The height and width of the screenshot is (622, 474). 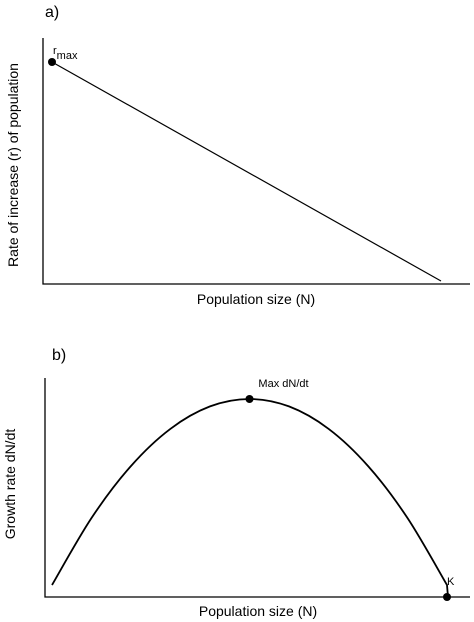 I want to click on panel-a-rmax-point, so click(x=52, y=62).